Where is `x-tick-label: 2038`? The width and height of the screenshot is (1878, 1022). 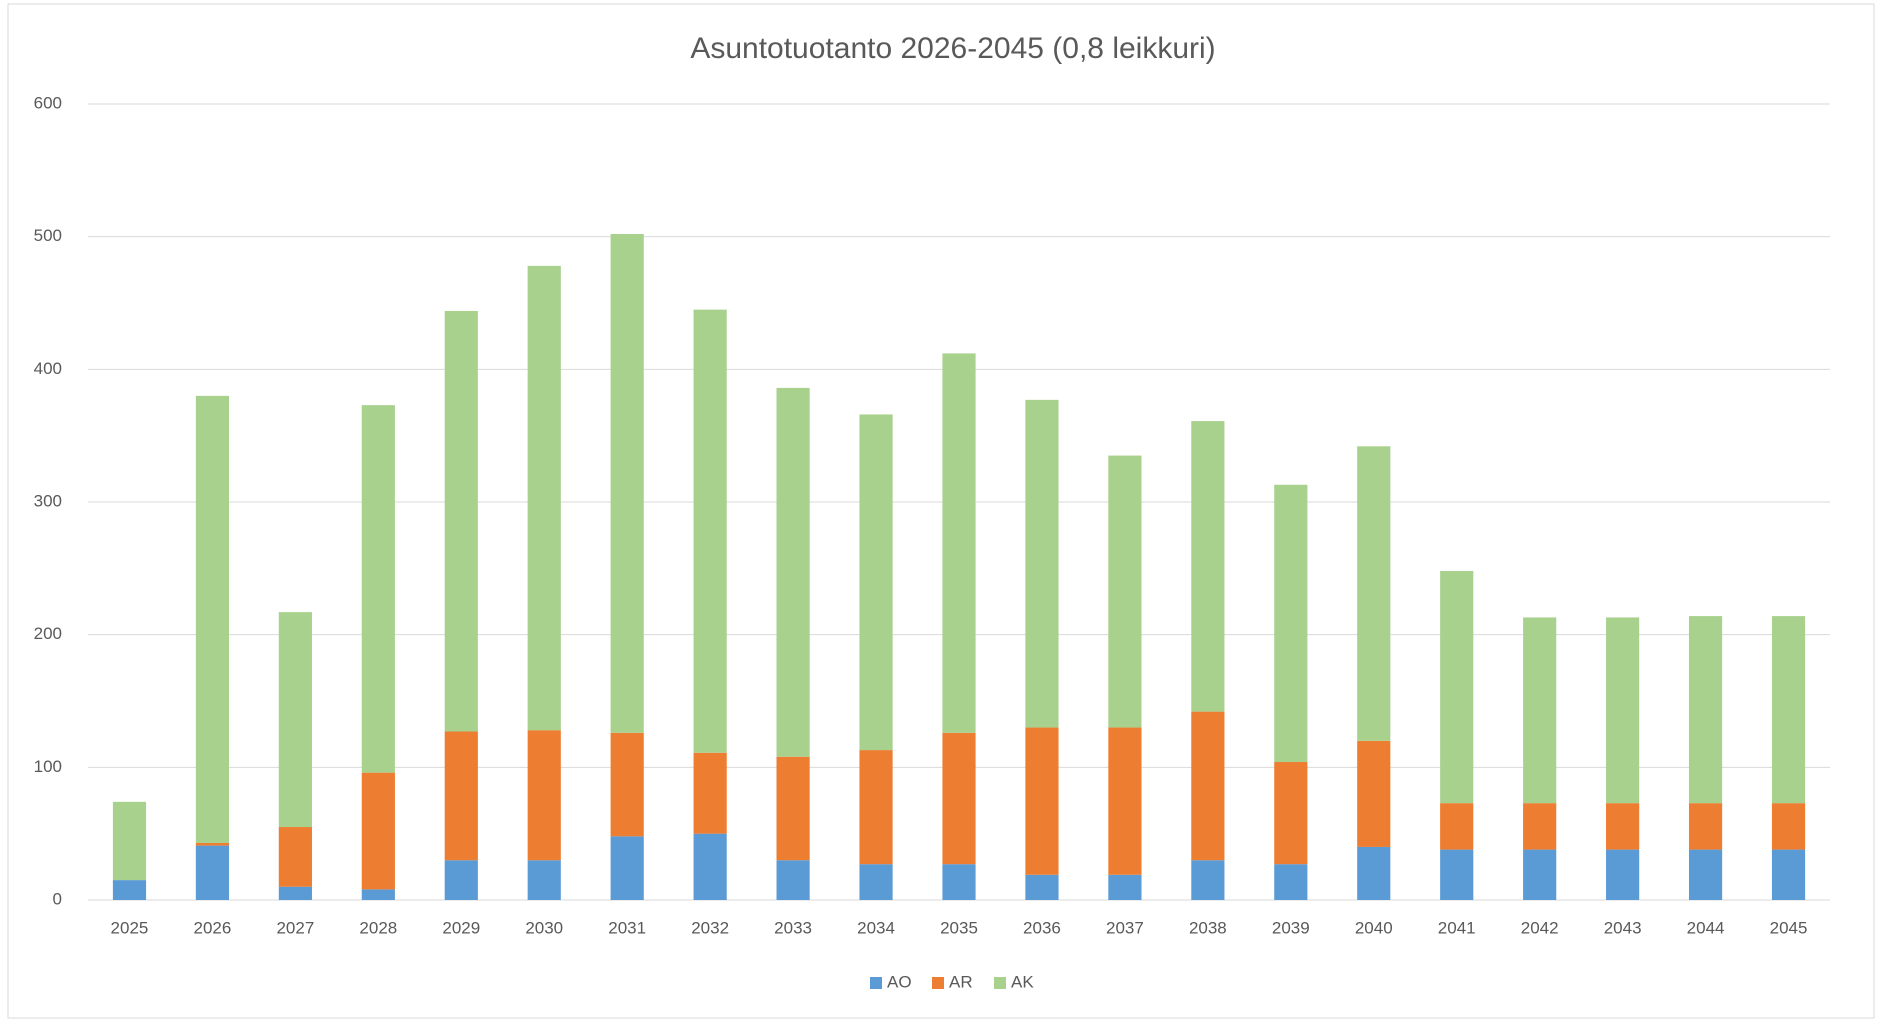
x-tick-label: 2038 is located at coordinates (1208, 927).